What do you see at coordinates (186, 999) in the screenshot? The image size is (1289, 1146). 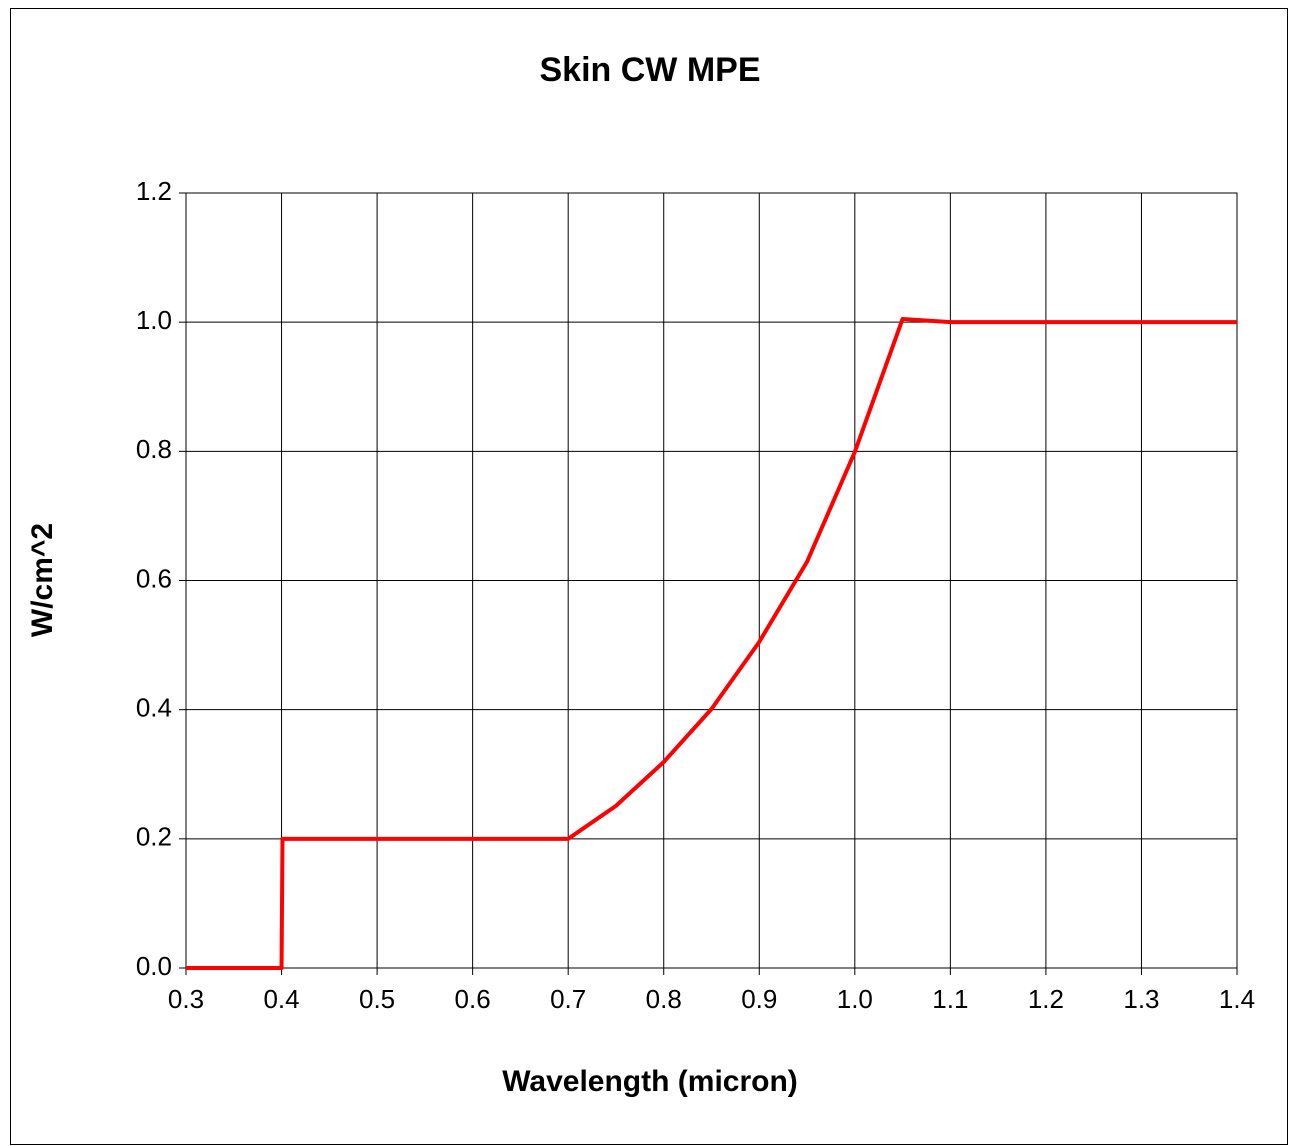 I see `x-tick-label: 0.3` at bounding box center [186, 999].